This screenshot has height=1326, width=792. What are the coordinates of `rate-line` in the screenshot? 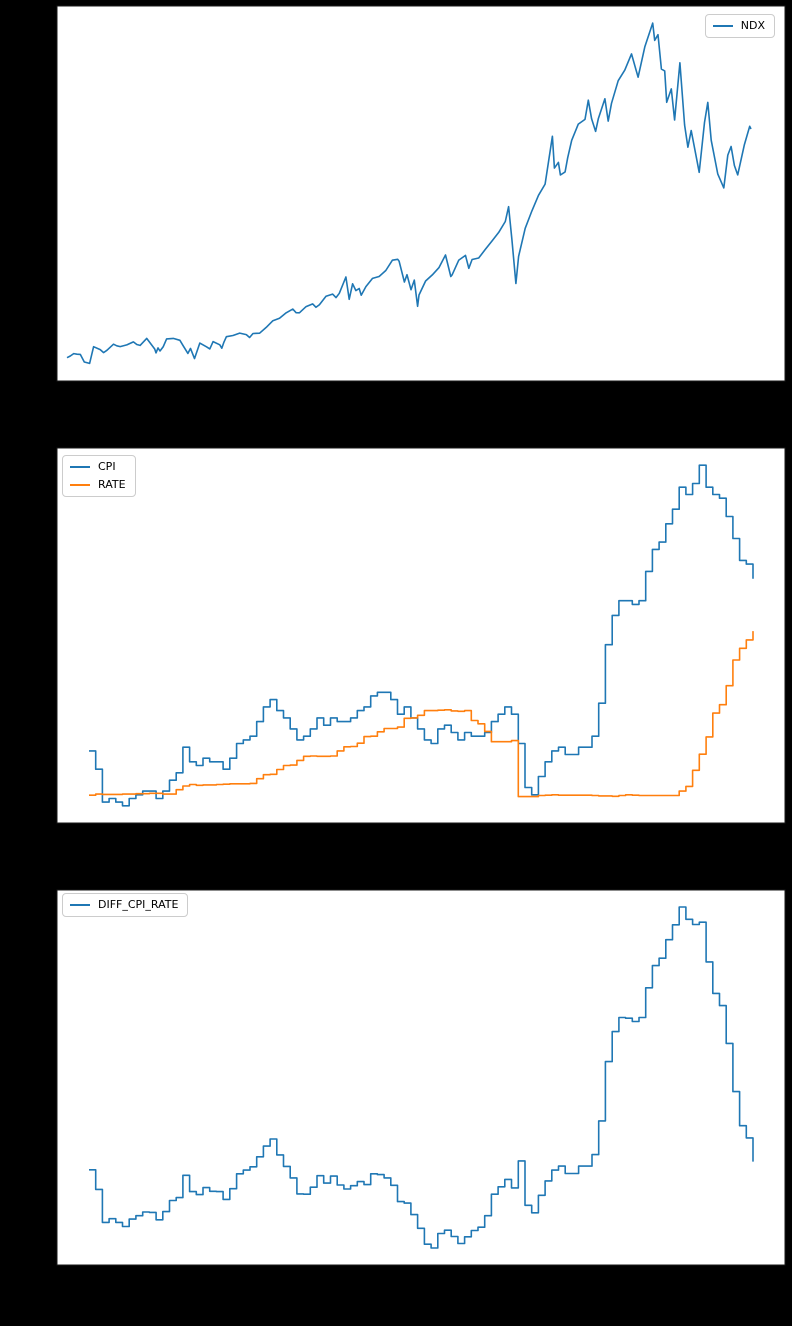 It's located at (421, 714).